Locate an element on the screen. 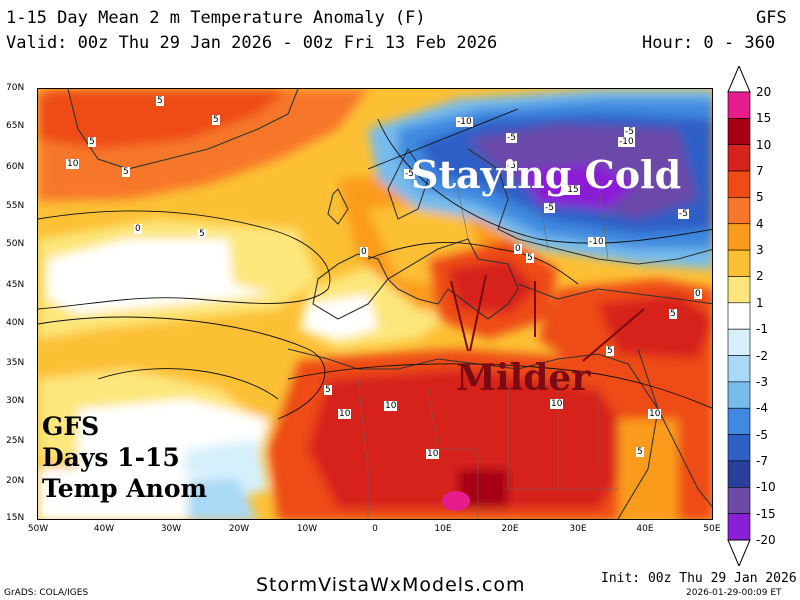  lat-label: 35N is located at coordinates (15, 363).